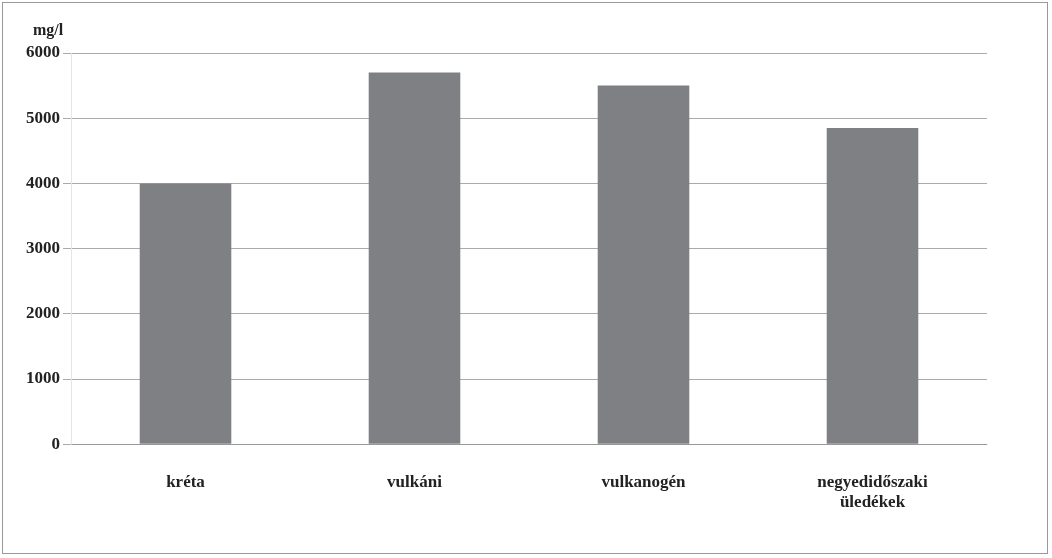  Describe the element at coordinates (55, 443) in the screenshot. I see `y-tick-label: 0` at that location.